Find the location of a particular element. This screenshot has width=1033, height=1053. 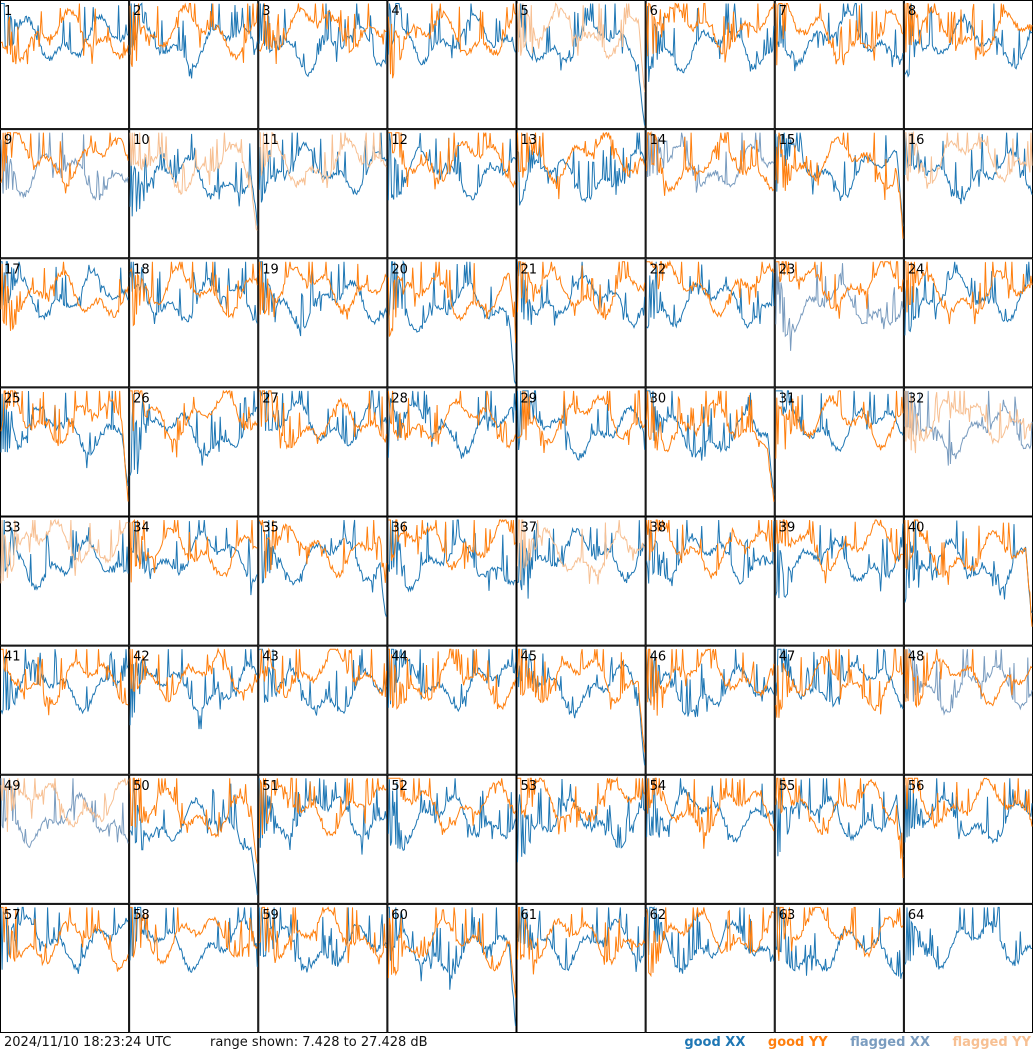

panel-55-yy-line is located at coordinates (839, 828).